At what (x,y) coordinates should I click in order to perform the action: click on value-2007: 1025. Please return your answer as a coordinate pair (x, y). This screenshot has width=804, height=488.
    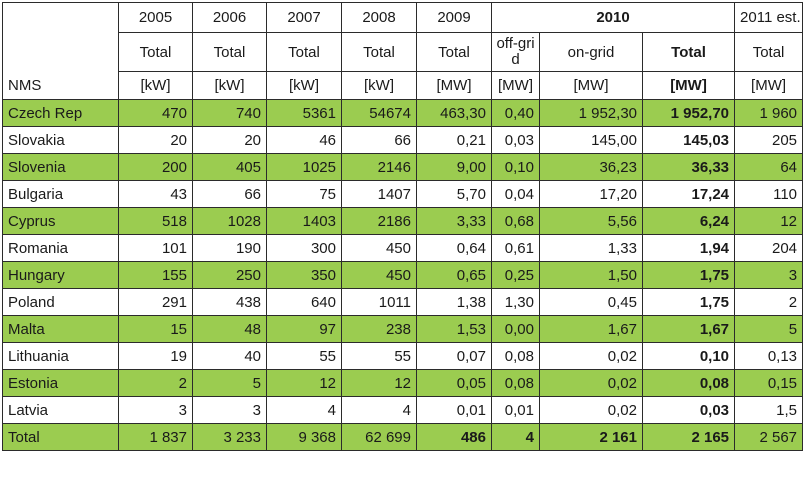
    Looking at the image, I should click on (304, 167).